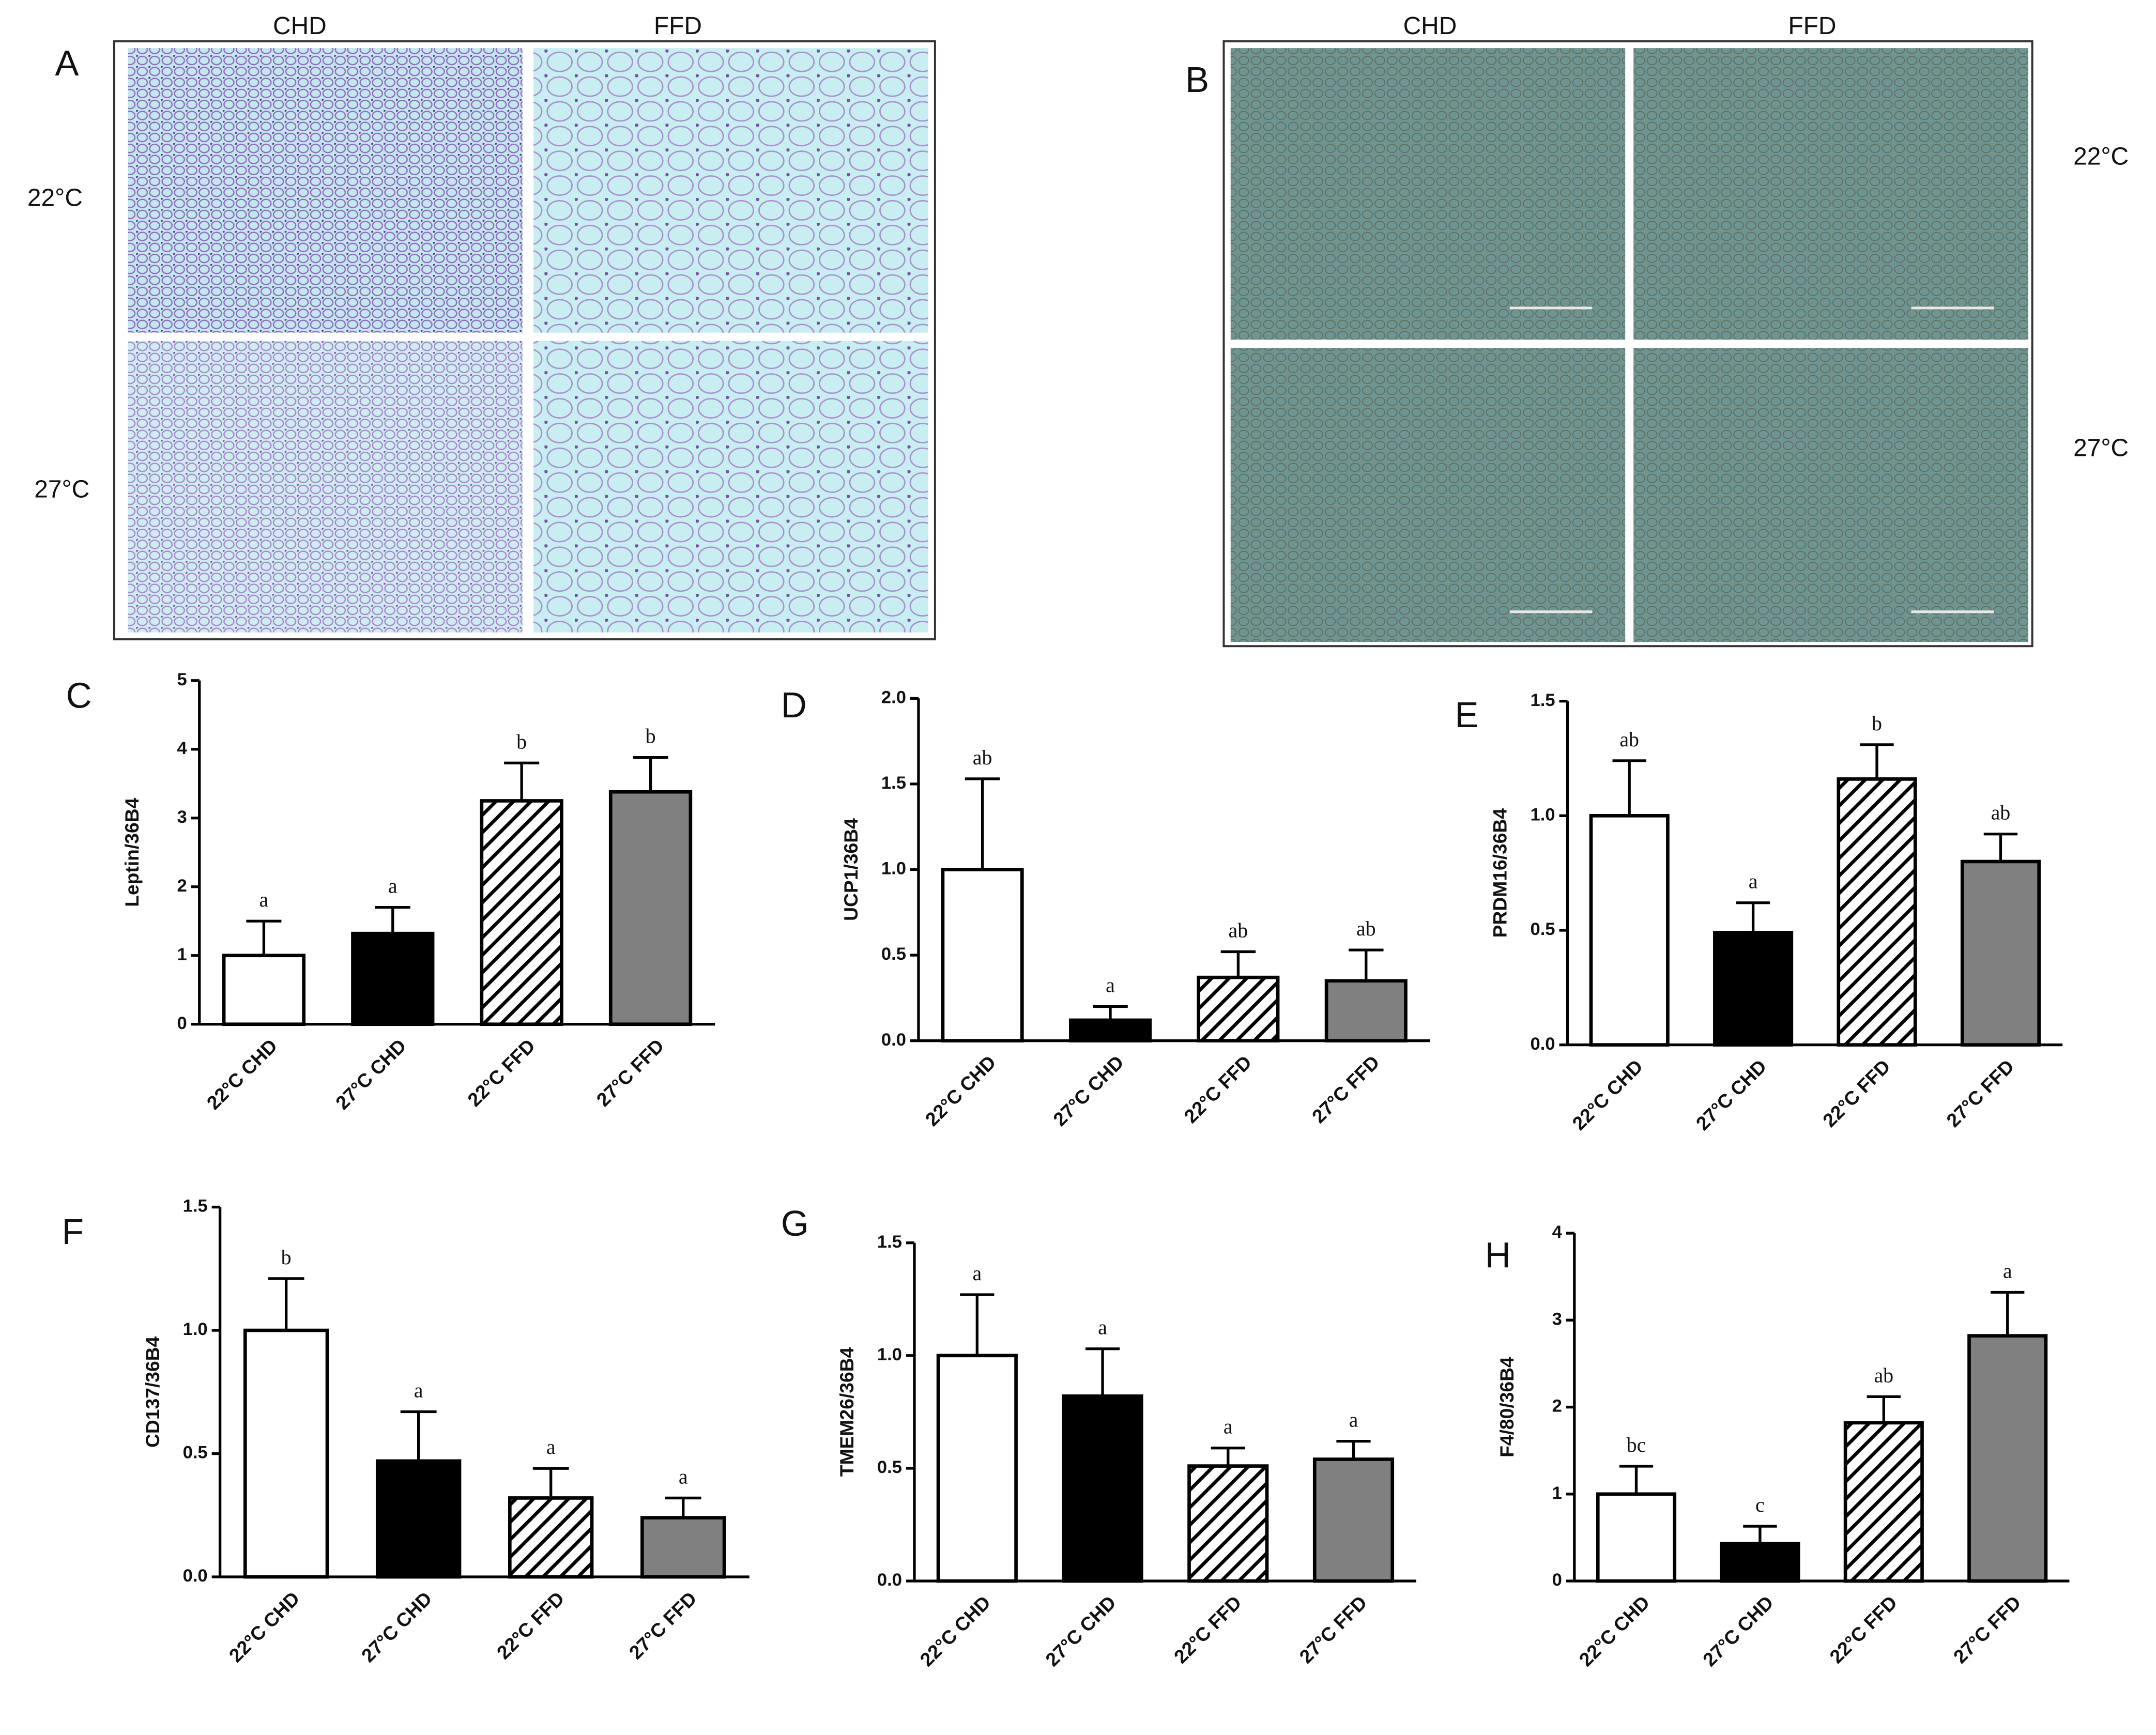  Describe the element at coordinates (2101, 157) in the screenshot. I see `row-label: 22°C` at that location.